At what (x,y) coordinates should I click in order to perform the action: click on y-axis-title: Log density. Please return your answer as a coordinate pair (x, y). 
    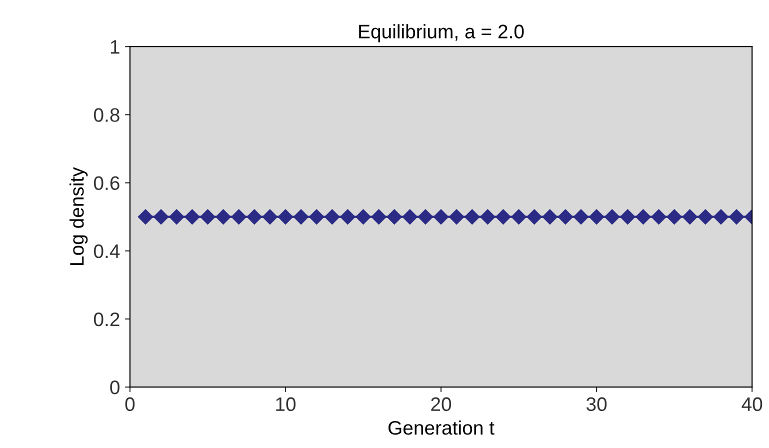
    Looking at the image, I should click on (79, 216).